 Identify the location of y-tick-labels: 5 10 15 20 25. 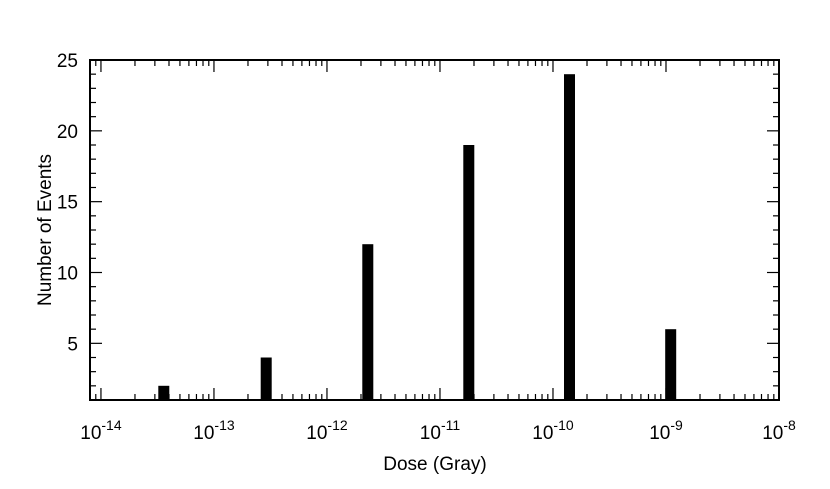
(67, 203).